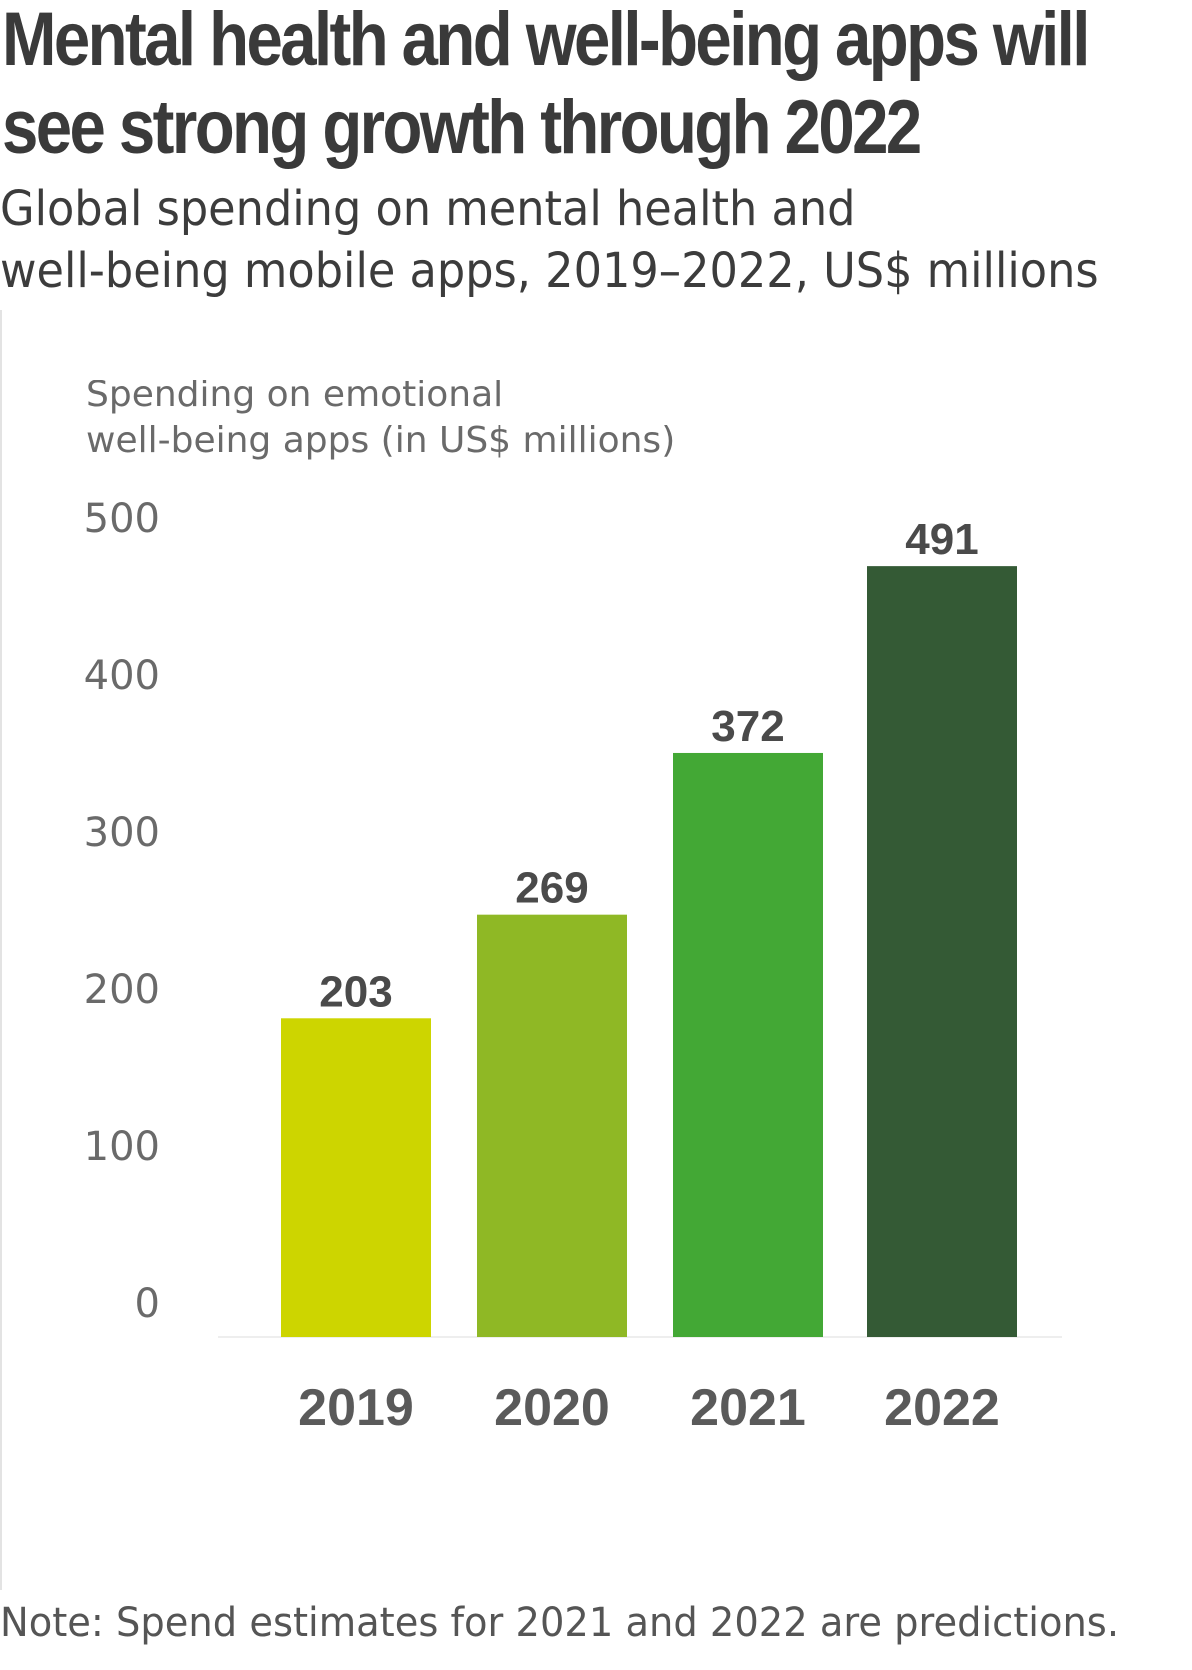 This screenshot has height=1670, width=1192. What do you see at coordinates (294, 397) in the screenshot?
I see `y-axis-label-line-1: Spending on emotional` at bounding box center [294, 397].